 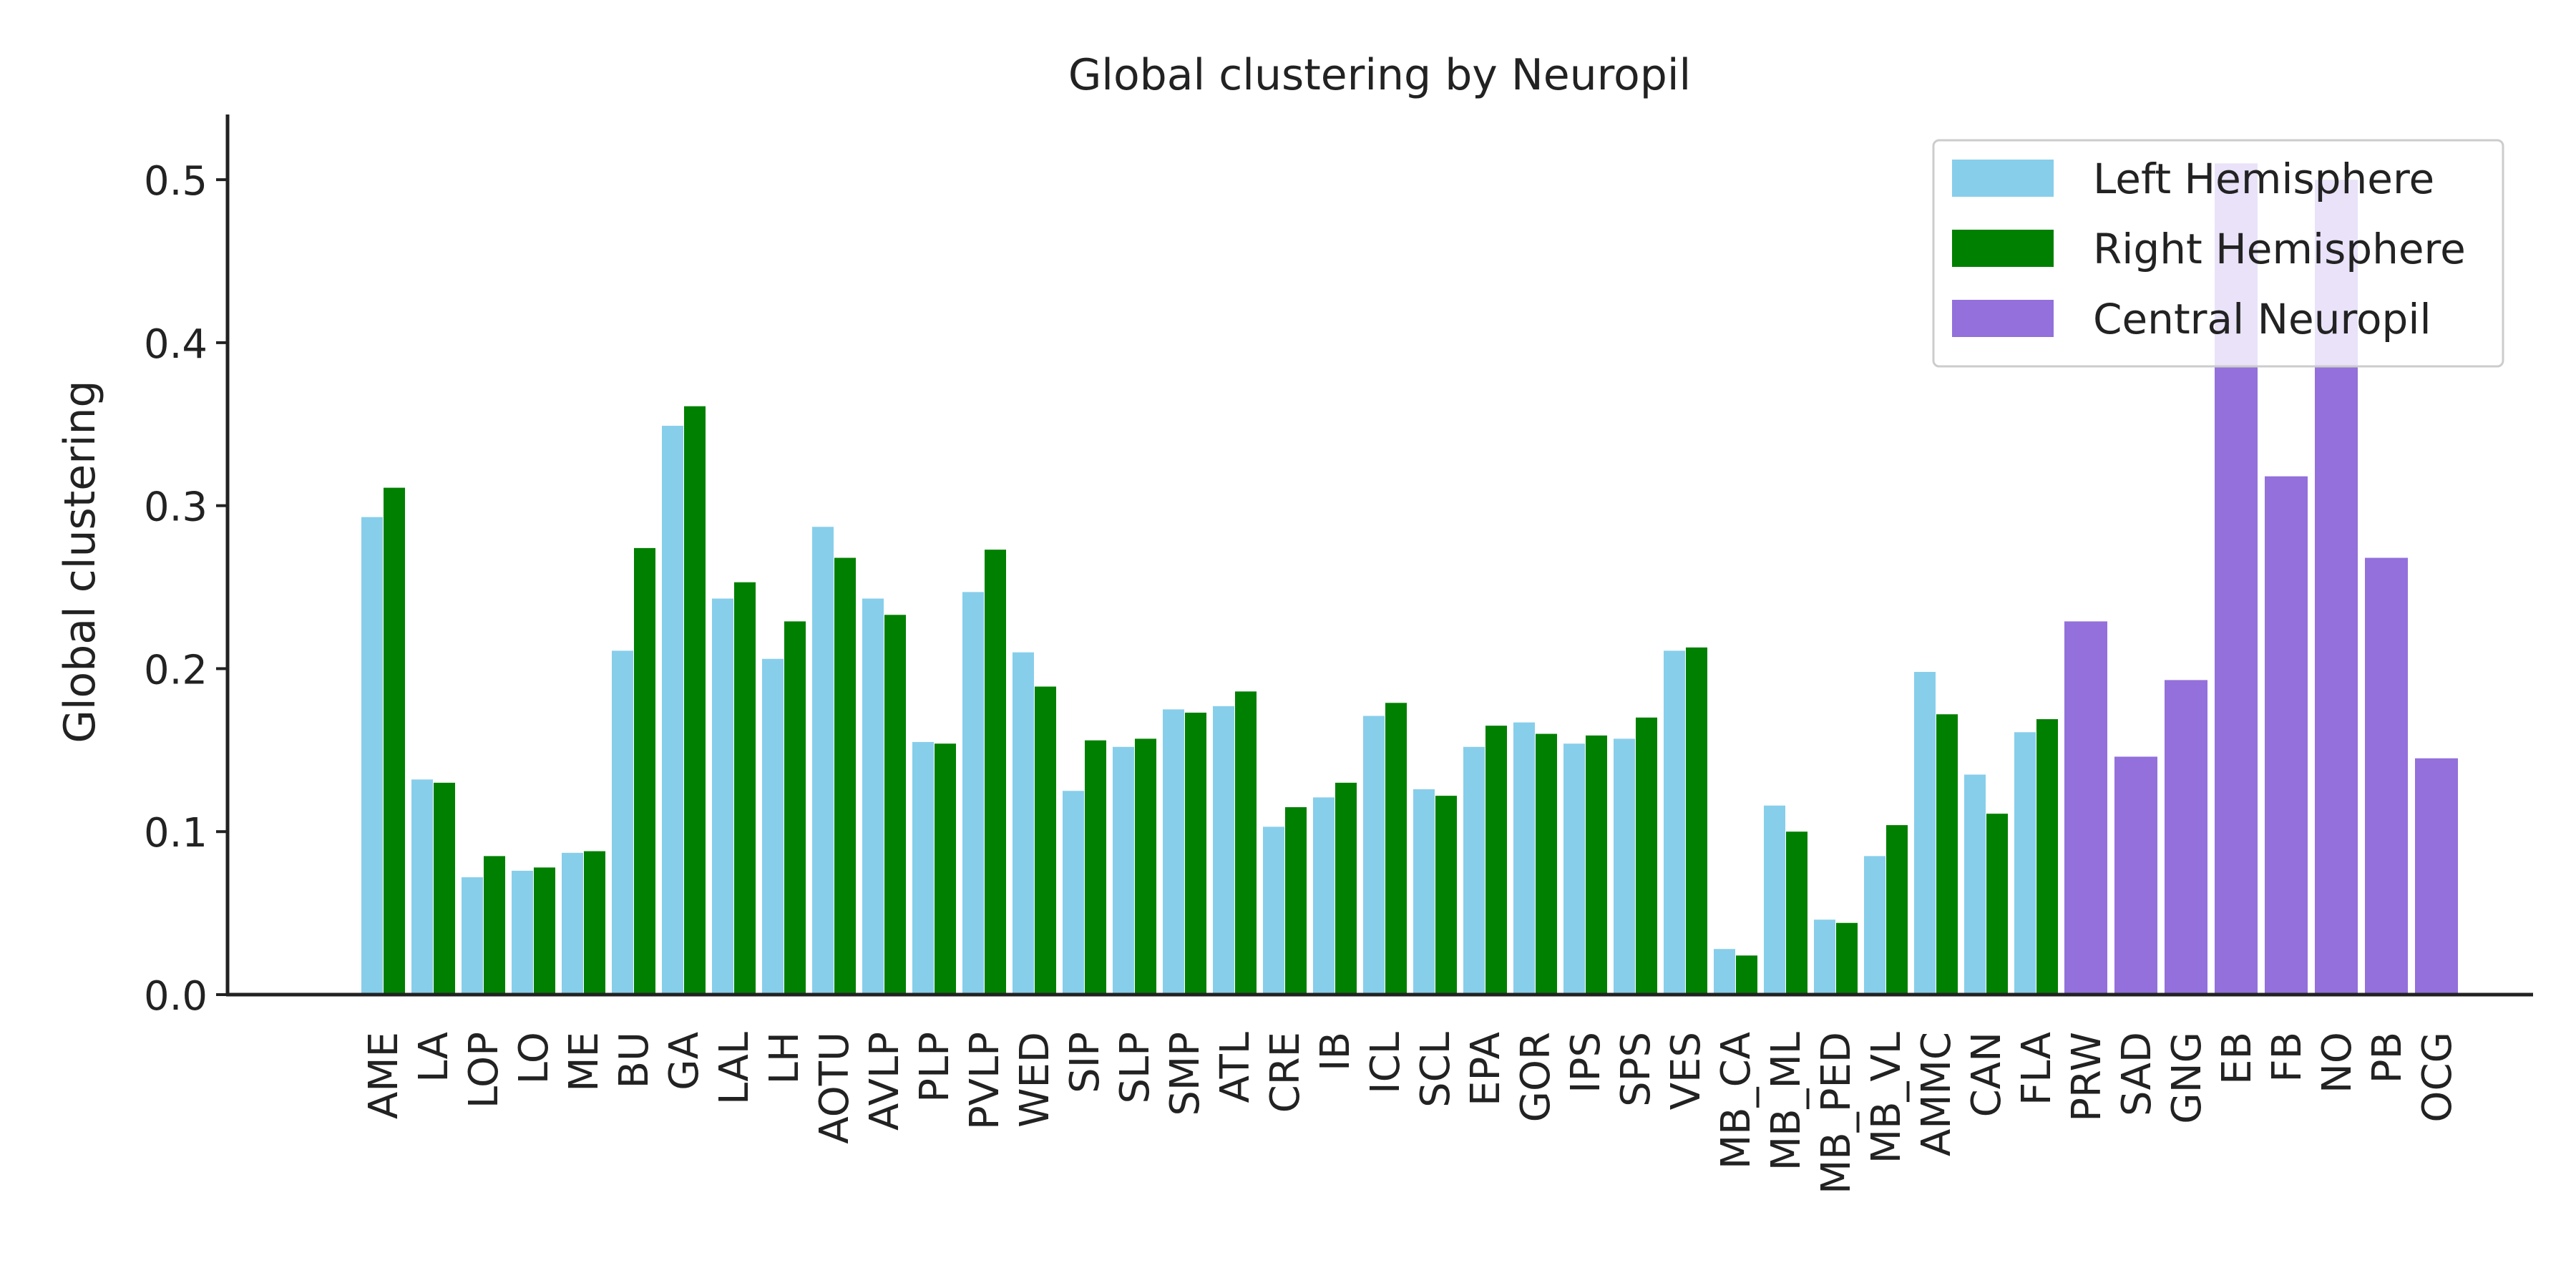 I want to click on bar-left-ib, so click(x=1324, y=896).